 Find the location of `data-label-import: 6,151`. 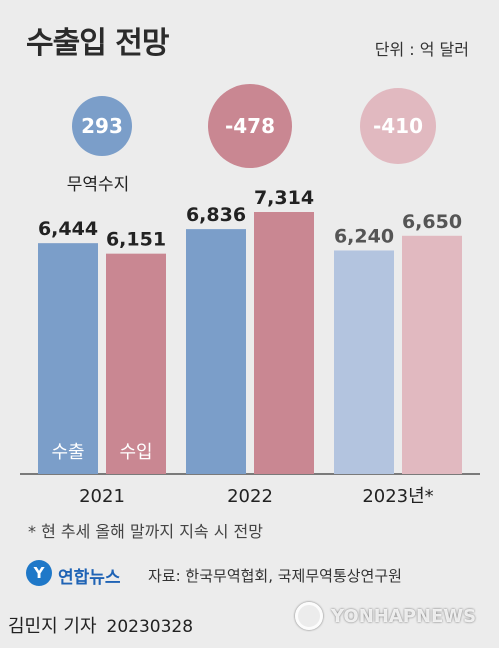

data-label-import: 6,151 is located at coordinates (136, 240).